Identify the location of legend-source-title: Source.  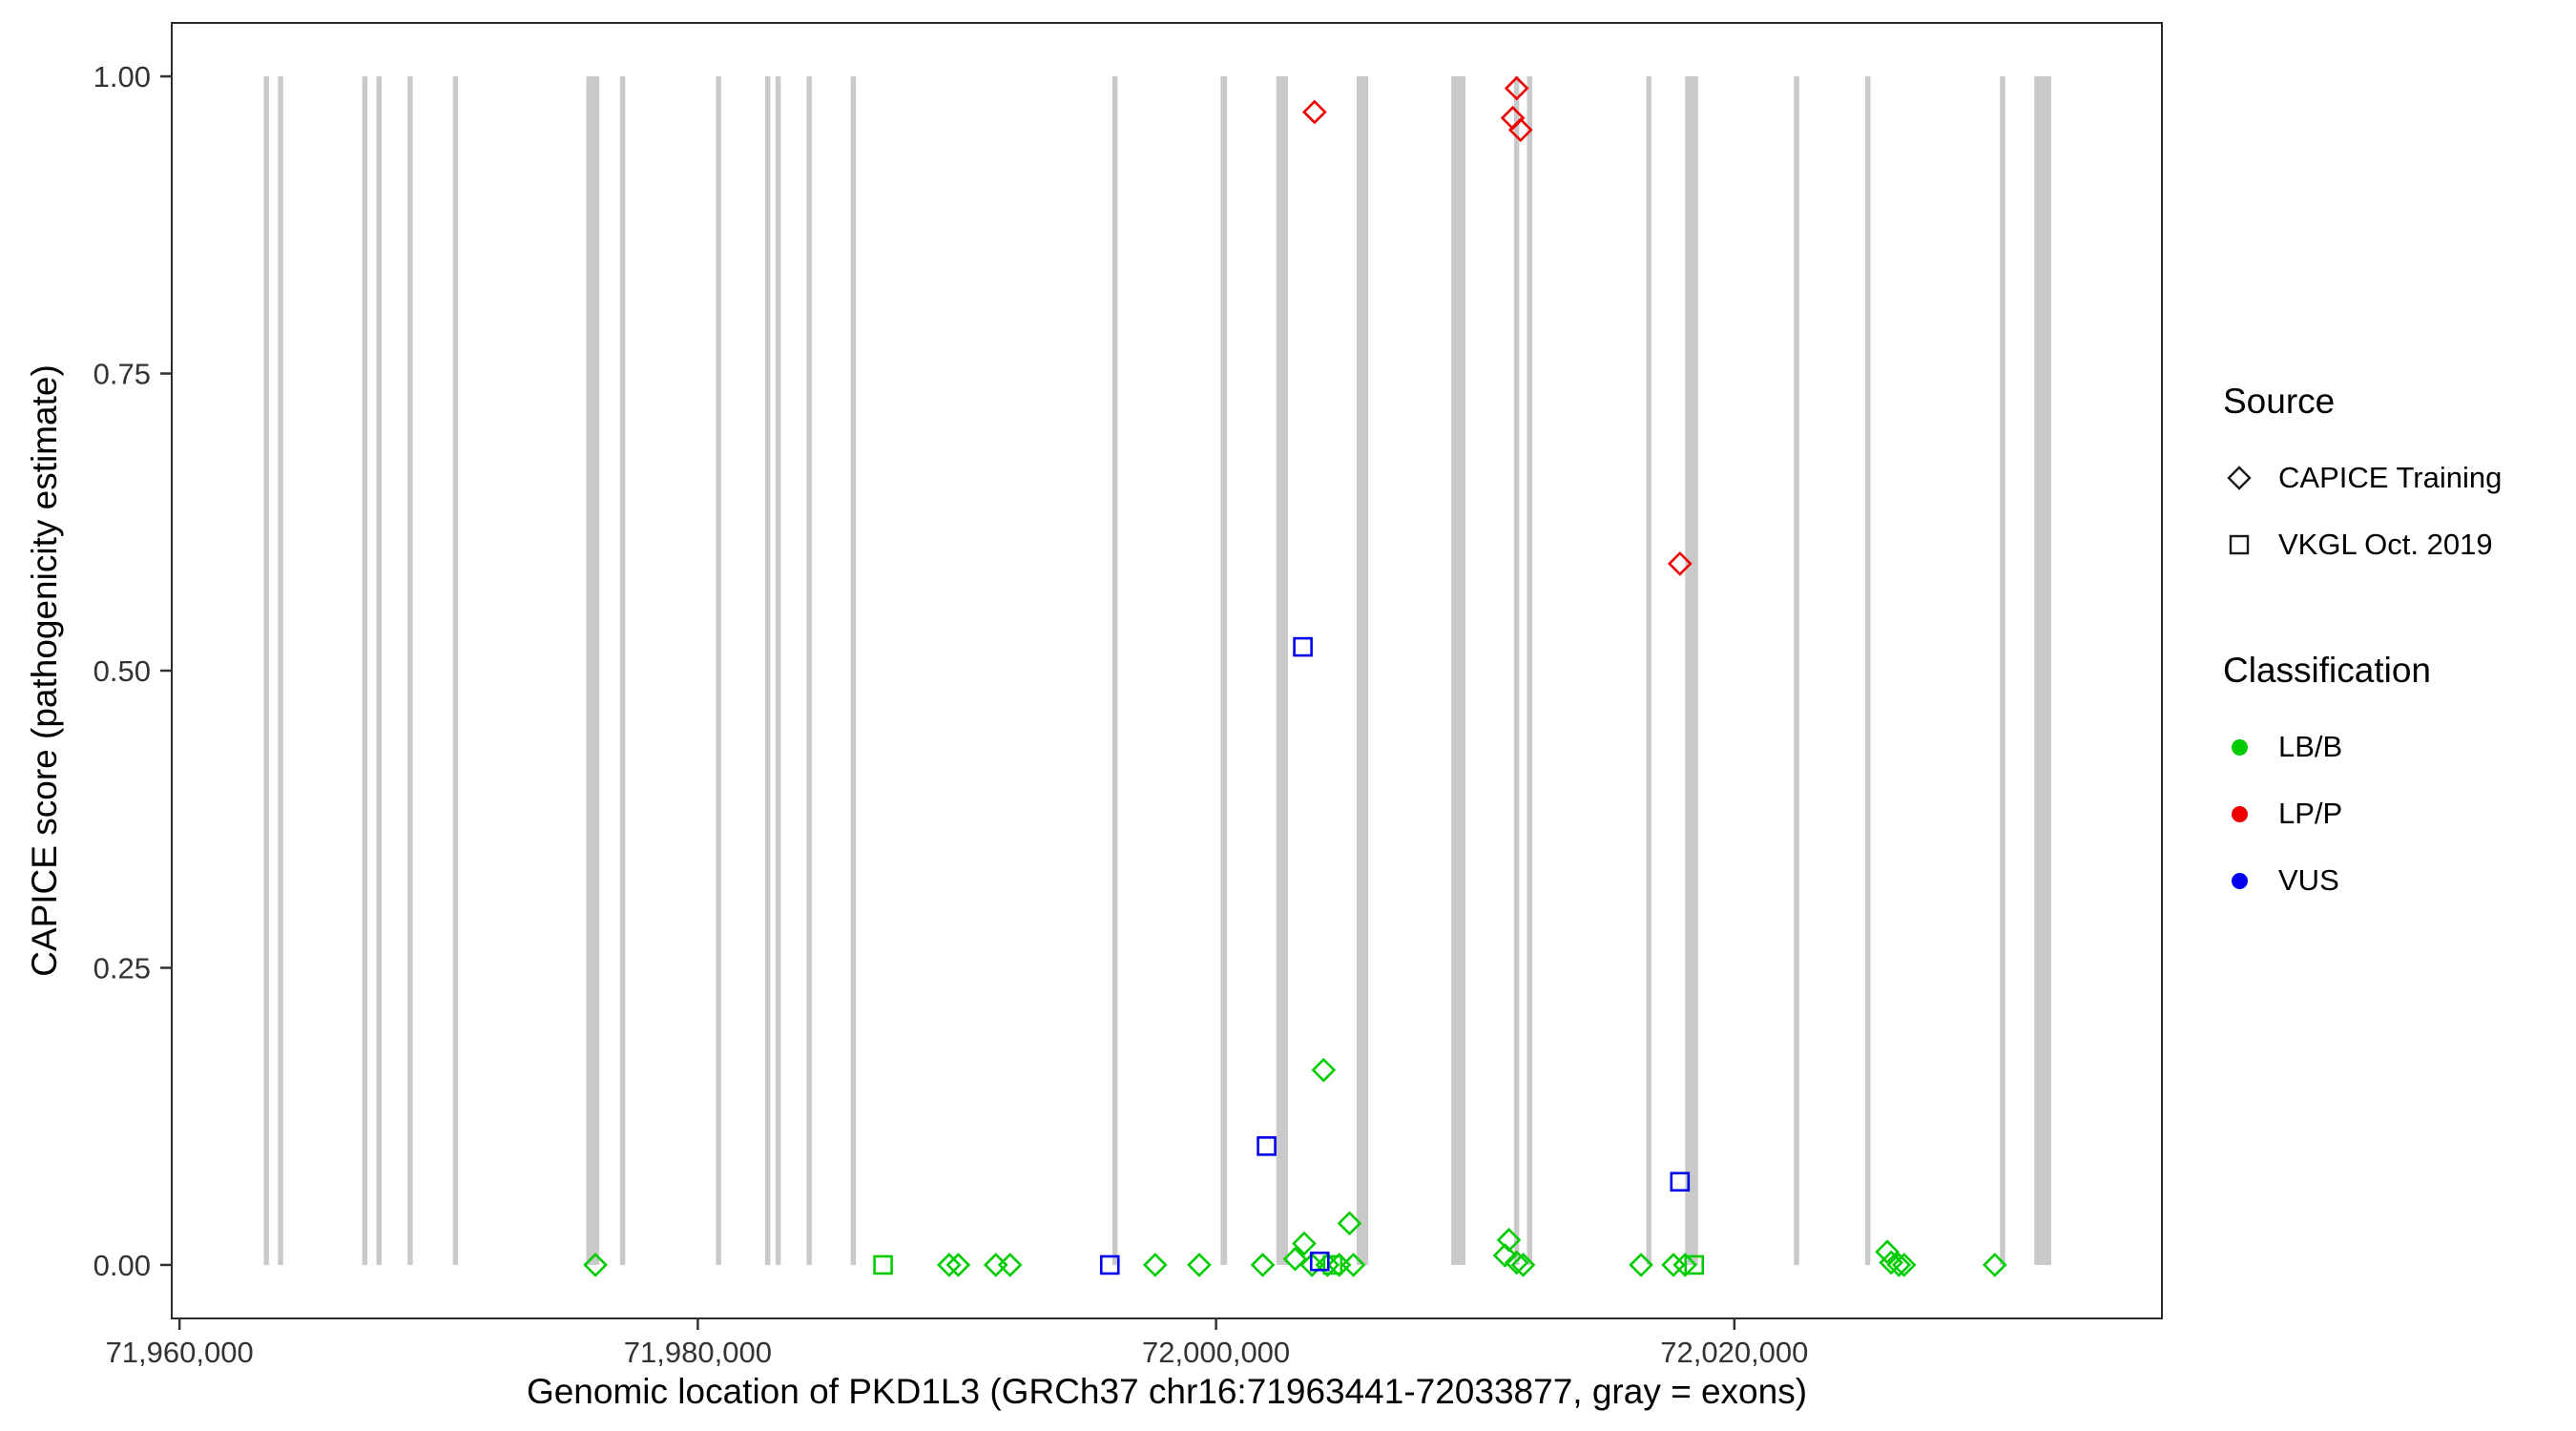
(2279, 401).